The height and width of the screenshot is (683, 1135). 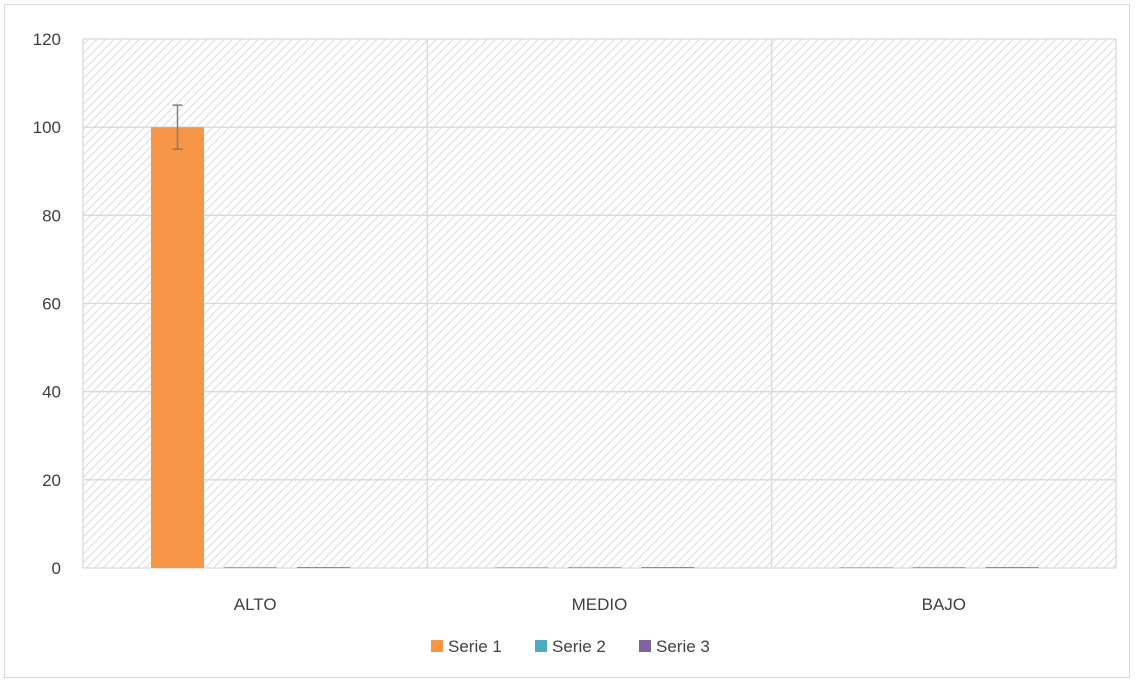 I want to click on y-tick-label: 0, so click(x=56, y=568).